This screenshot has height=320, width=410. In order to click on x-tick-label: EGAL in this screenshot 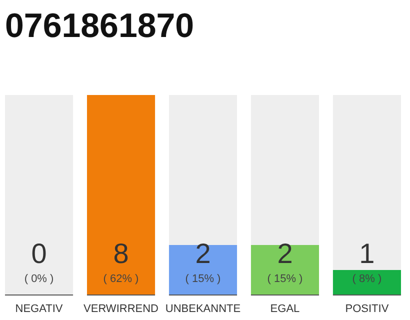, I will do `click(285, 309)`.